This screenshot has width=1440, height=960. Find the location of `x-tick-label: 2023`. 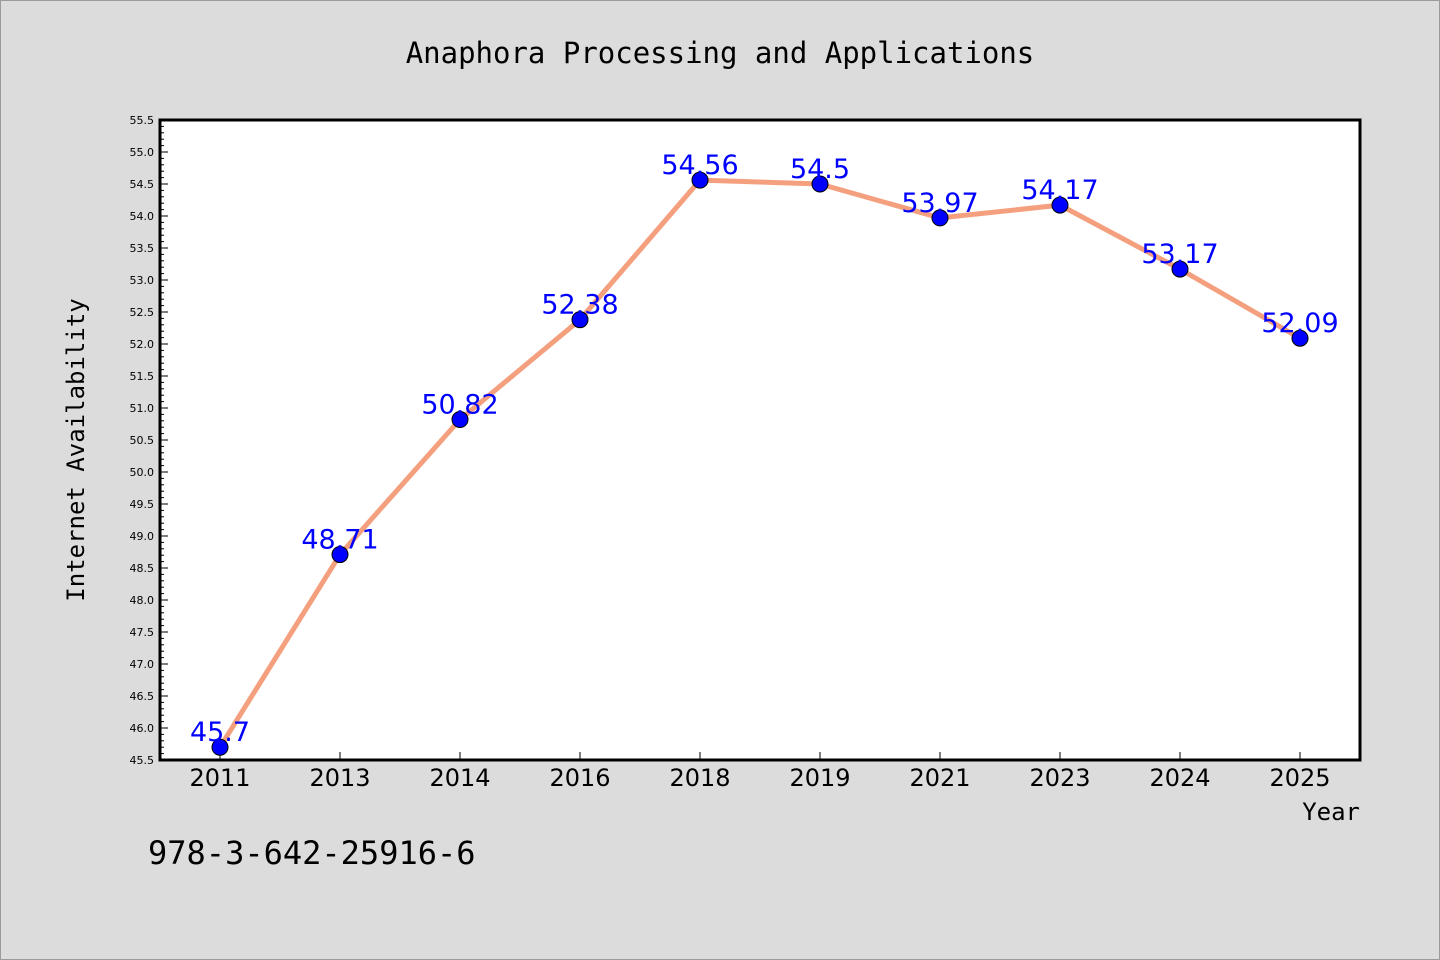

x-tick-label: 2023 is located at coordinates (1059, 778).